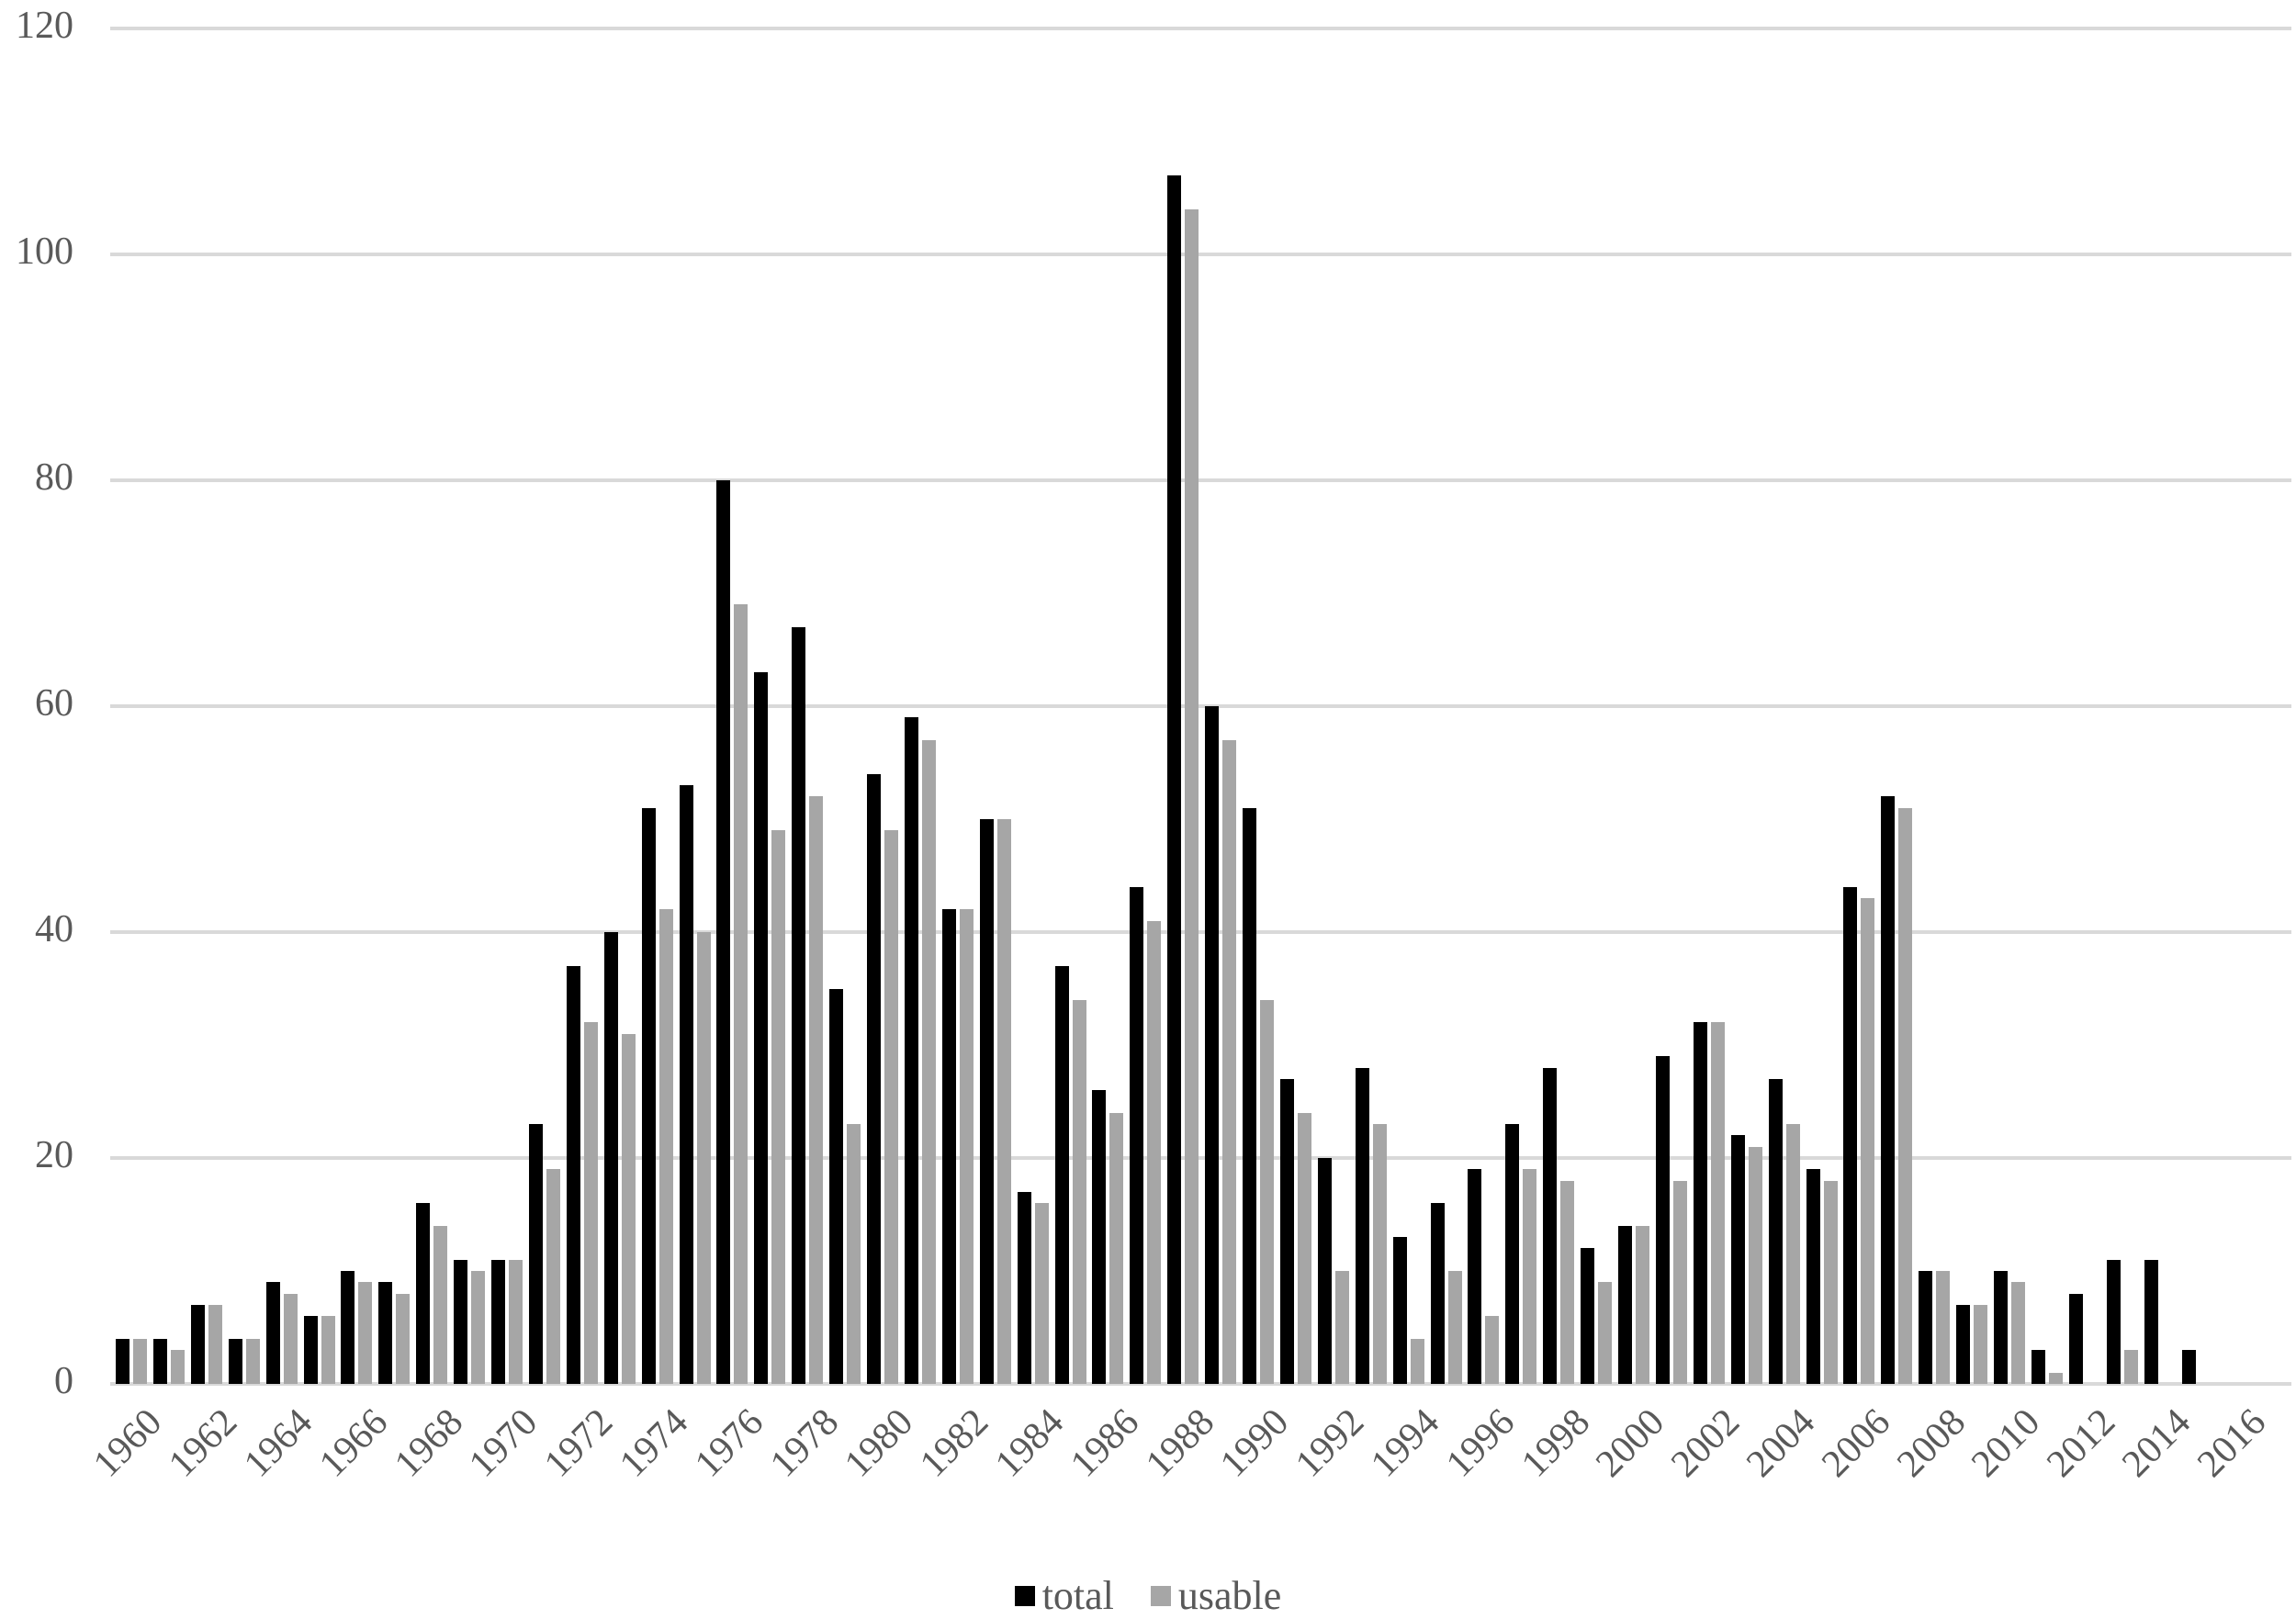  I want to click on bar-total-2005, so click(1813, 1276).